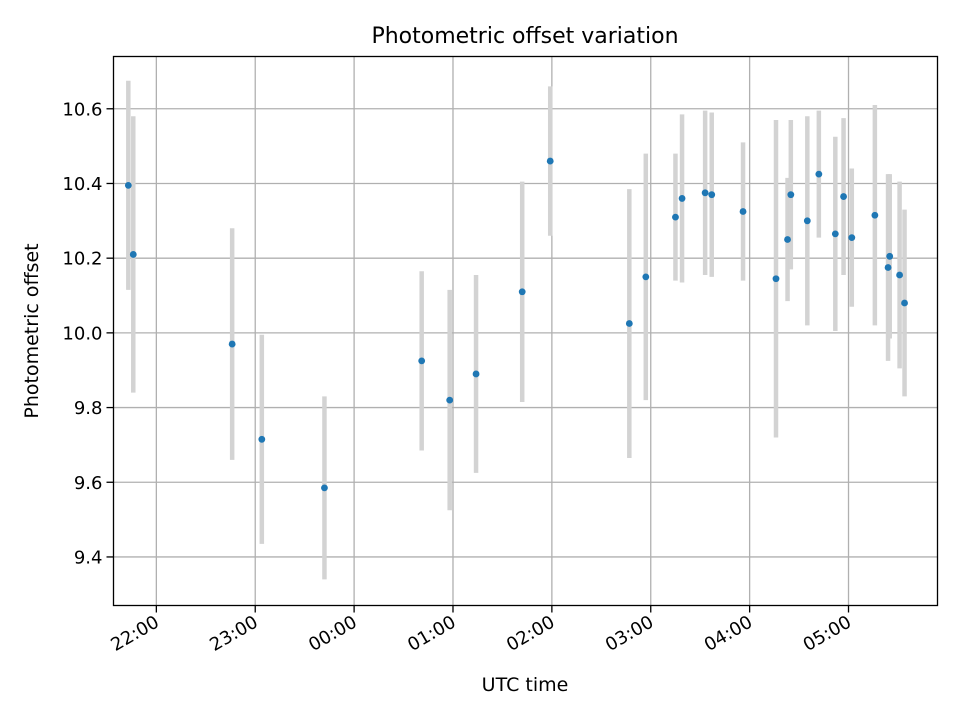  Describe the element at coordinates (32, 330) in the screenshot. I see `y-axis-label: Photometric offset` at that location.